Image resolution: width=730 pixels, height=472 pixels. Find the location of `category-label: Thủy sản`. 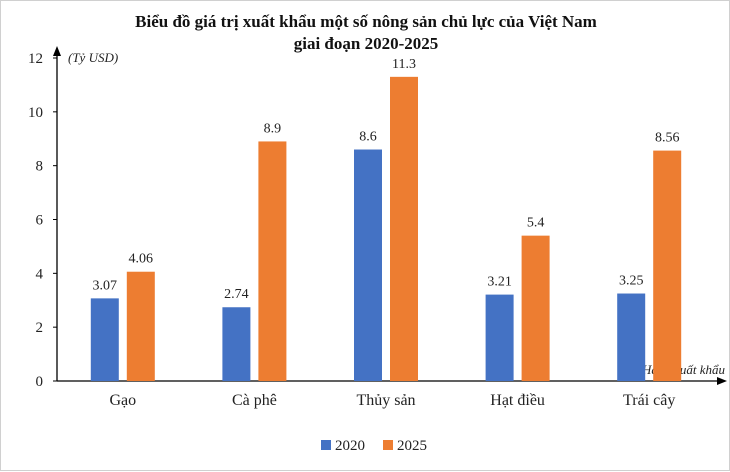

category-label: Thủy sản is located at coordinates (385, 400).